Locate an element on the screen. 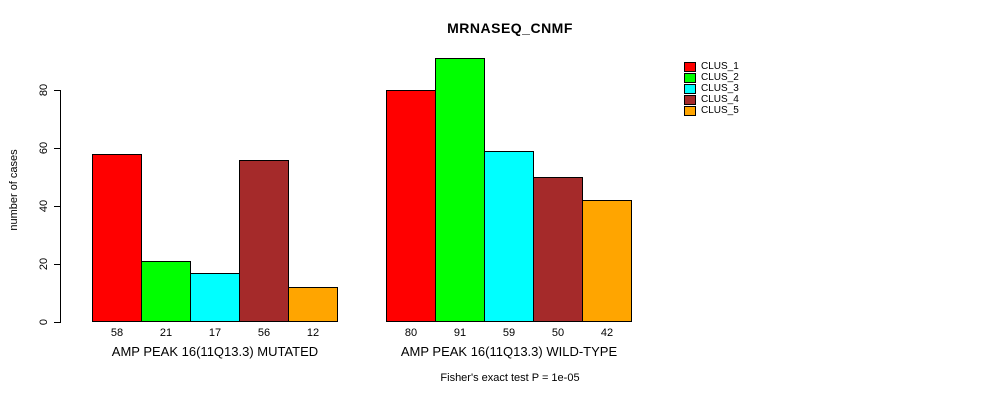  group-label: AMP PEAK 16(11Q13.3) MUTATED is located at coordinates (215, 351).